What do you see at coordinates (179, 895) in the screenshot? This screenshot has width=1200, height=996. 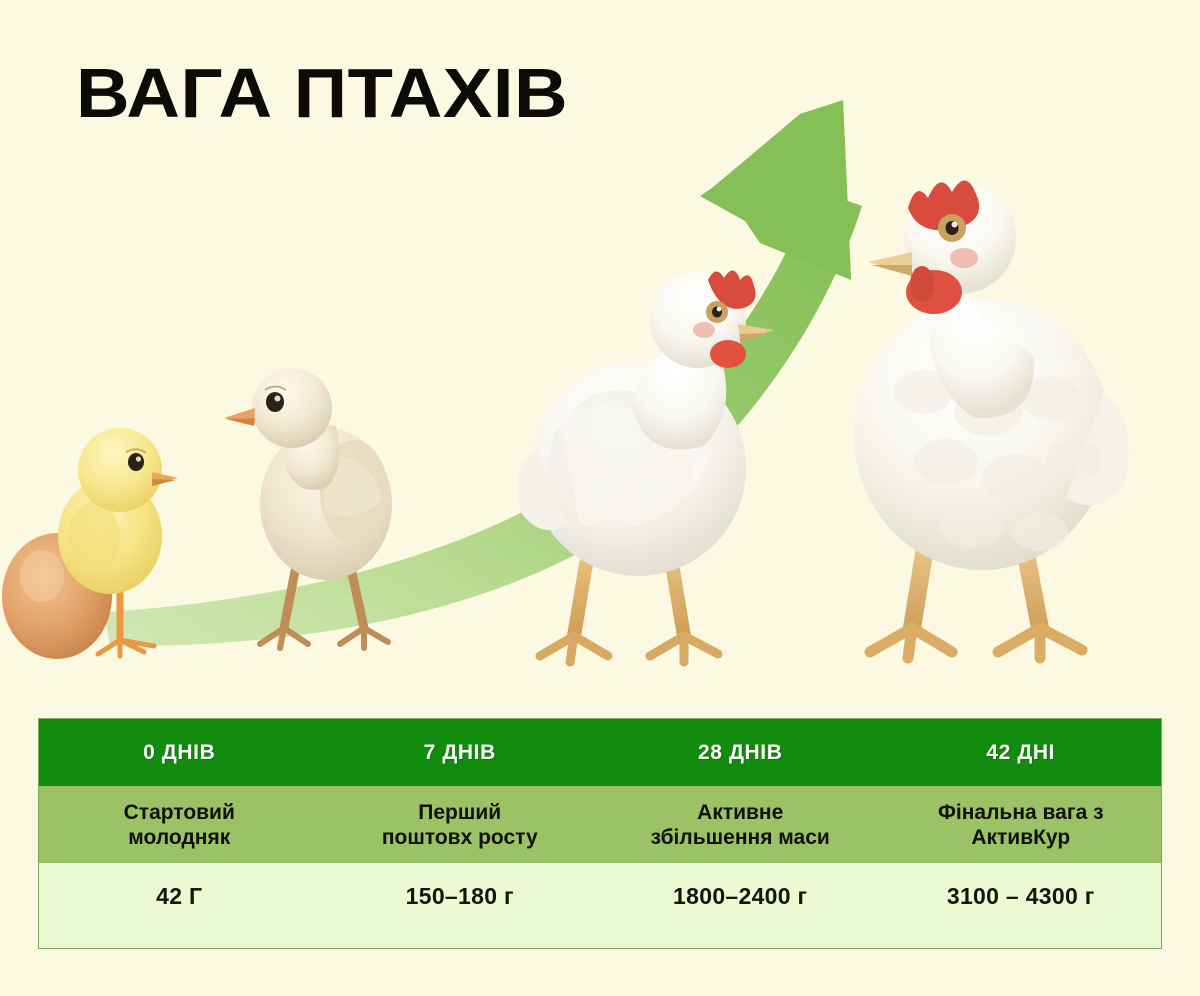 I see `table-value-day-0: 42 Г` at bounding box center [179, 895].